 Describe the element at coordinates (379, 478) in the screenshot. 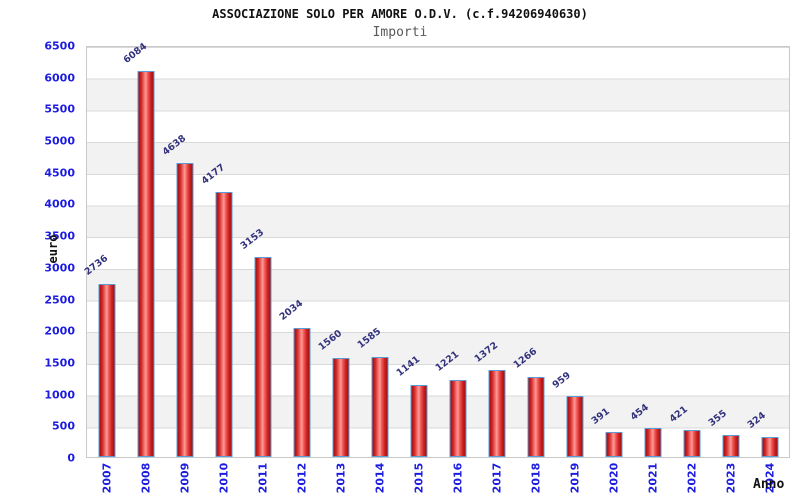

I see `x-tick-label: 2014` at that location.